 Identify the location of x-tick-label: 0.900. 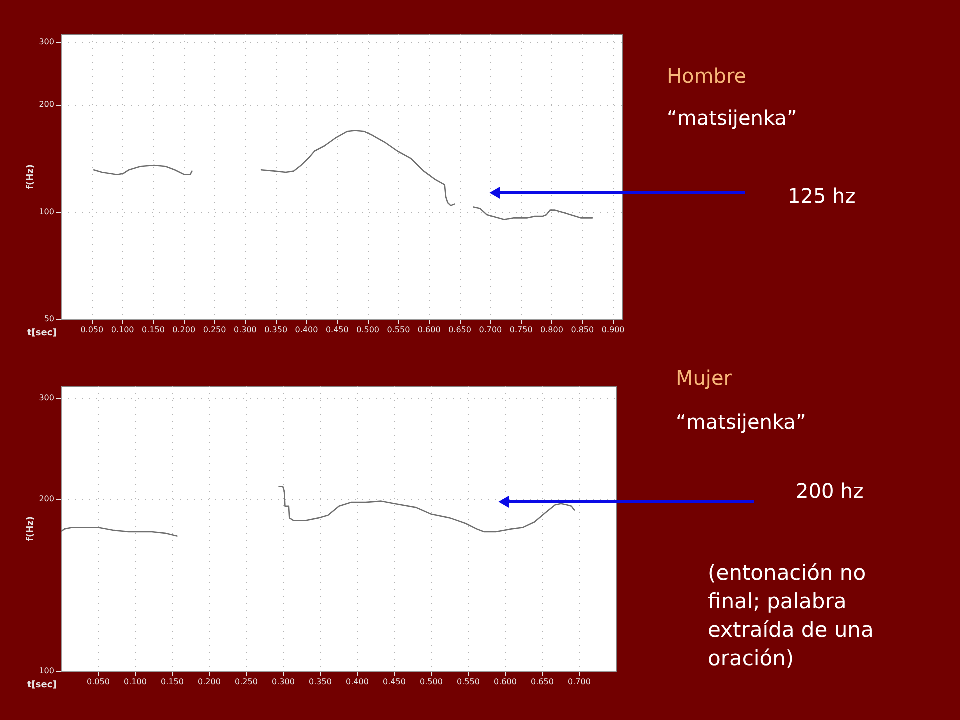
(613, 330).